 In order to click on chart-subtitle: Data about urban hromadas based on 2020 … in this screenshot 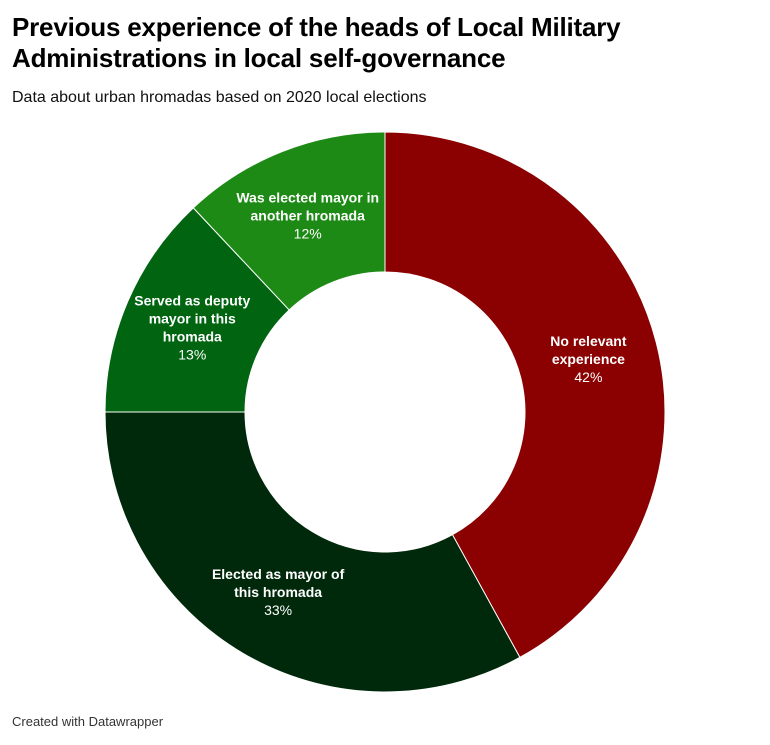, I will do `click(219, 97)`.